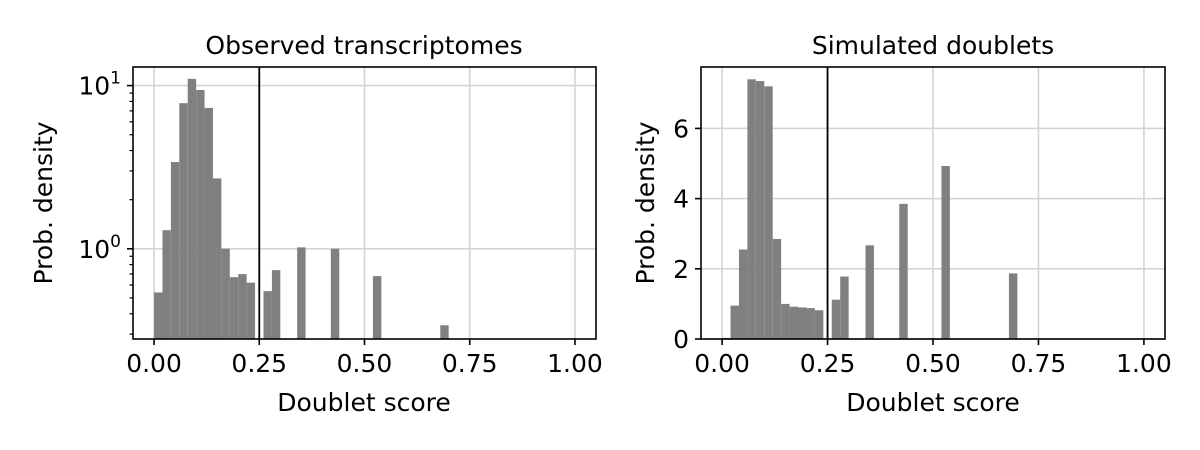 This screenshot has width=1200, height=450. Describe the element at coordinates (933, 45) in the screenshot. I see `chart-title: Simulated doublets` at that location.